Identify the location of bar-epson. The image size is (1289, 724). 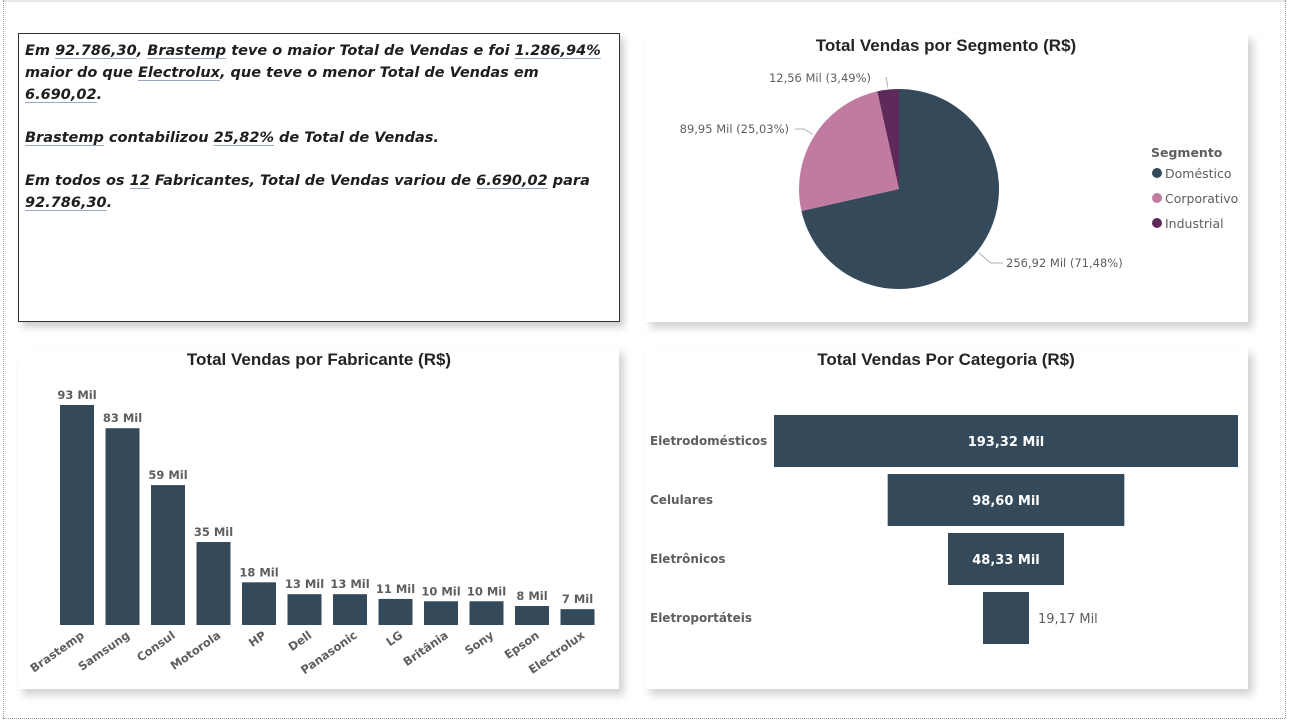
(532, 615).